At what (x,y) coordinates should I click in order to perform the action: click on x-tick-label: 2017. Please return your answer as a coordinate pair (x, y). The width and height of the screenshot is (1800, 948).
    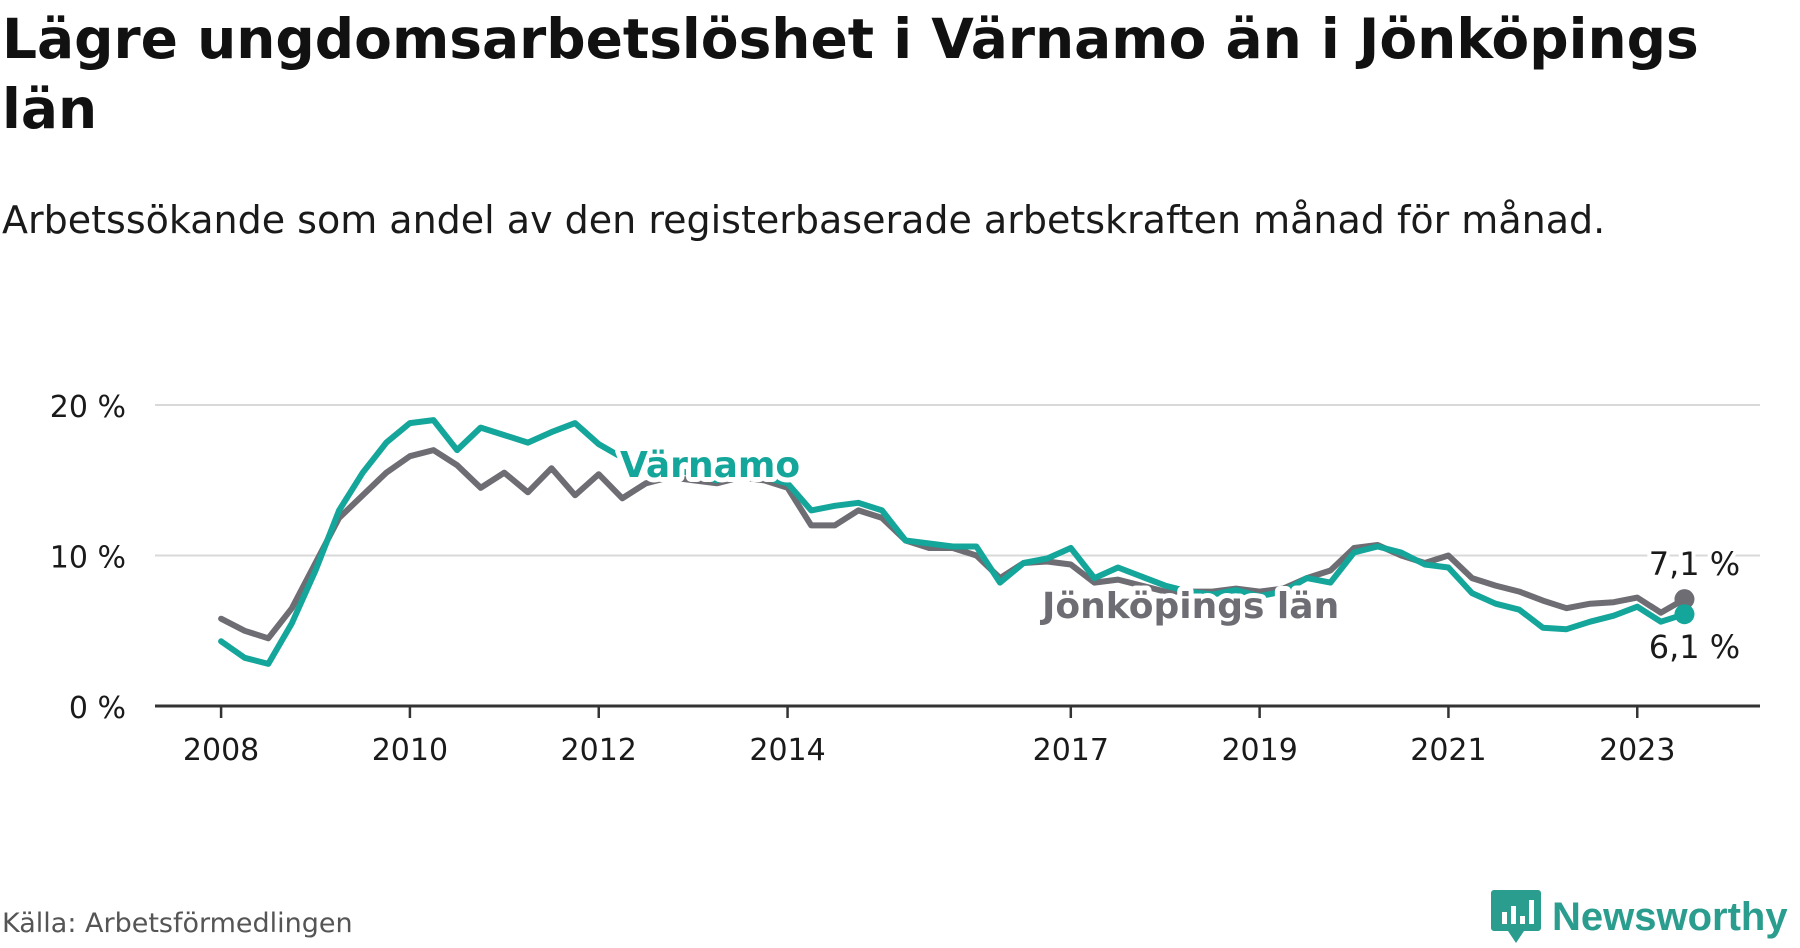
    Looking at the image, I should click on (1071, 750).